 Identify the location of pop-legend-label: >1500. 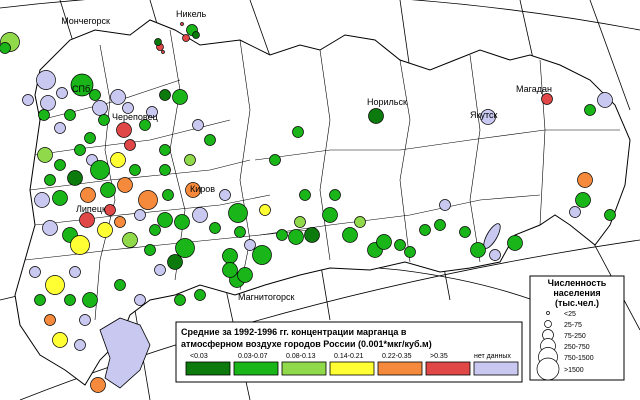
(574, 370).